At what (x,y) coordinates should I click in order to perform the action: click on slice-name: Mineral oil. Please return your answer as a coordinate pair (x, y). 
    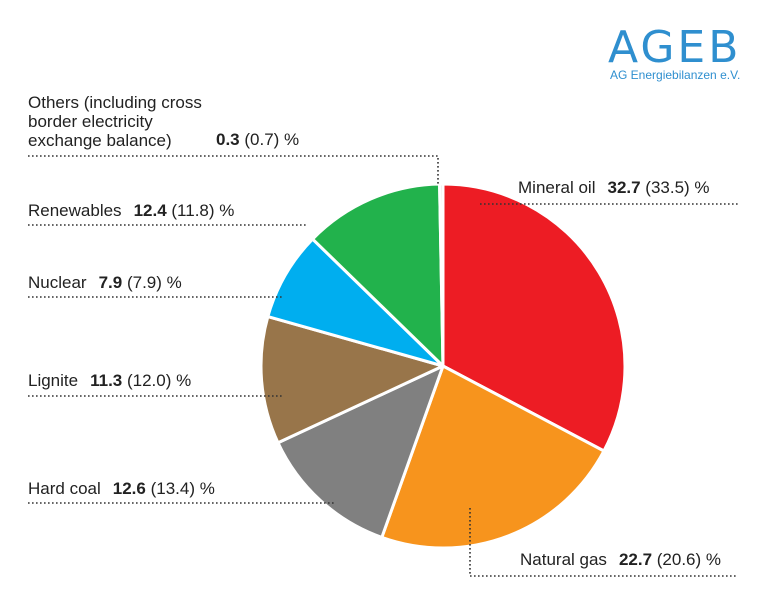
    Looking at the image, I should click on (556, 187).